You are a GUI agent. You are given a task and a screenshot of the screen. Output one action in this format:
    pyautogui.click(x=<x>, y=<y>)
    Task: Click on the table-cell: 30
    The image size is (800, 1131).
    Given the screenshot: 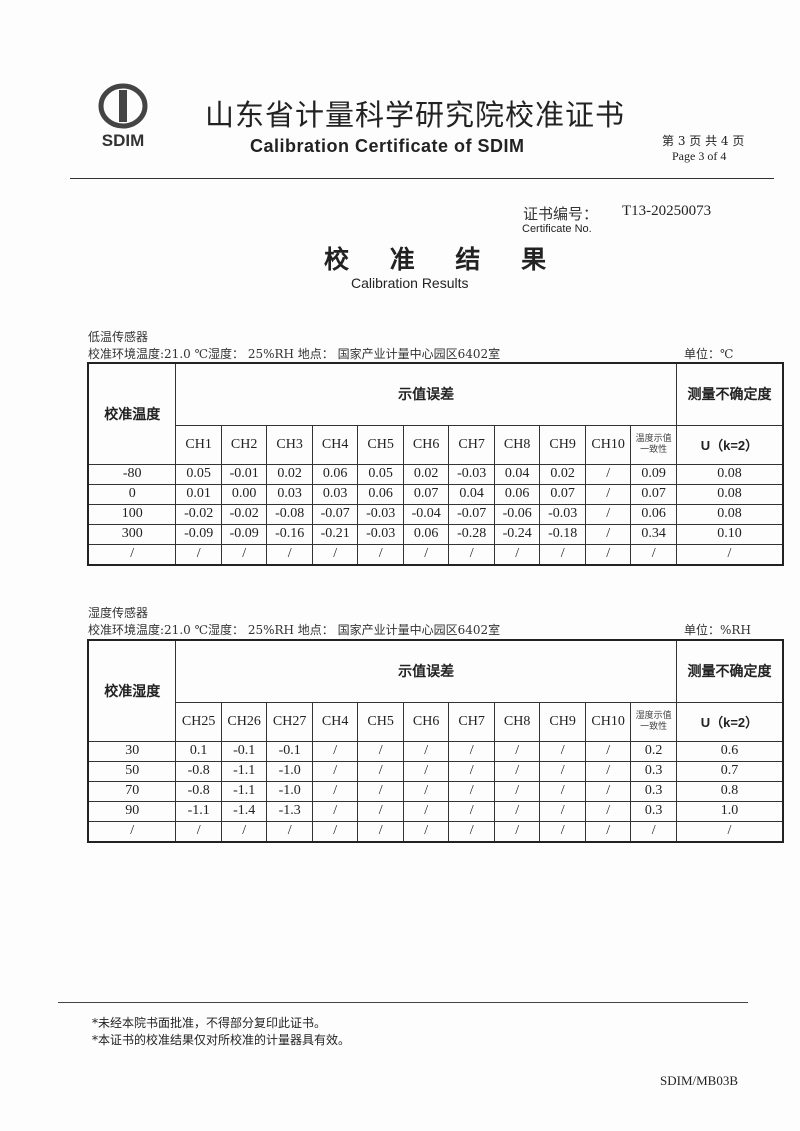 What is the action you would take?
    pyautogui.click(x=132, y=751)
    